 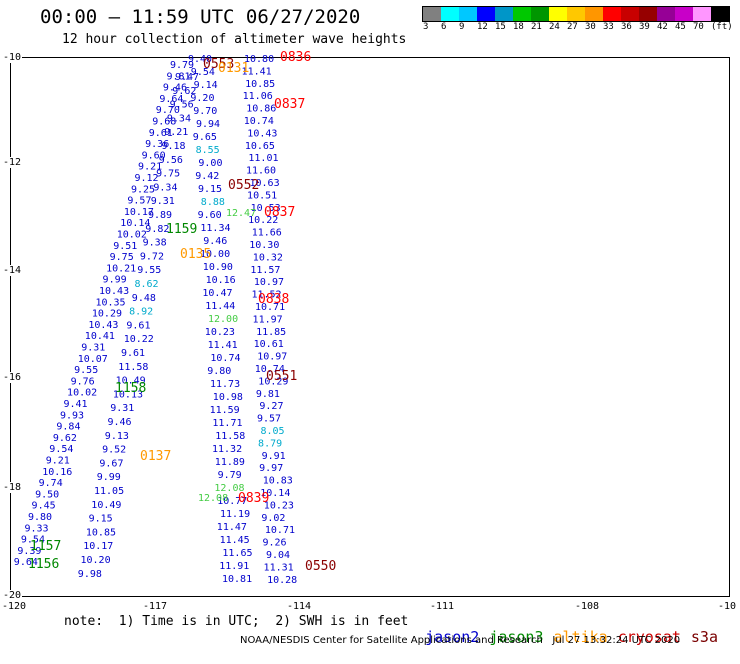 What do you see at coordinates (213, 202) in the screenshot?
I see `wave-height-value: 8.88` at bounding box center [213, 202].